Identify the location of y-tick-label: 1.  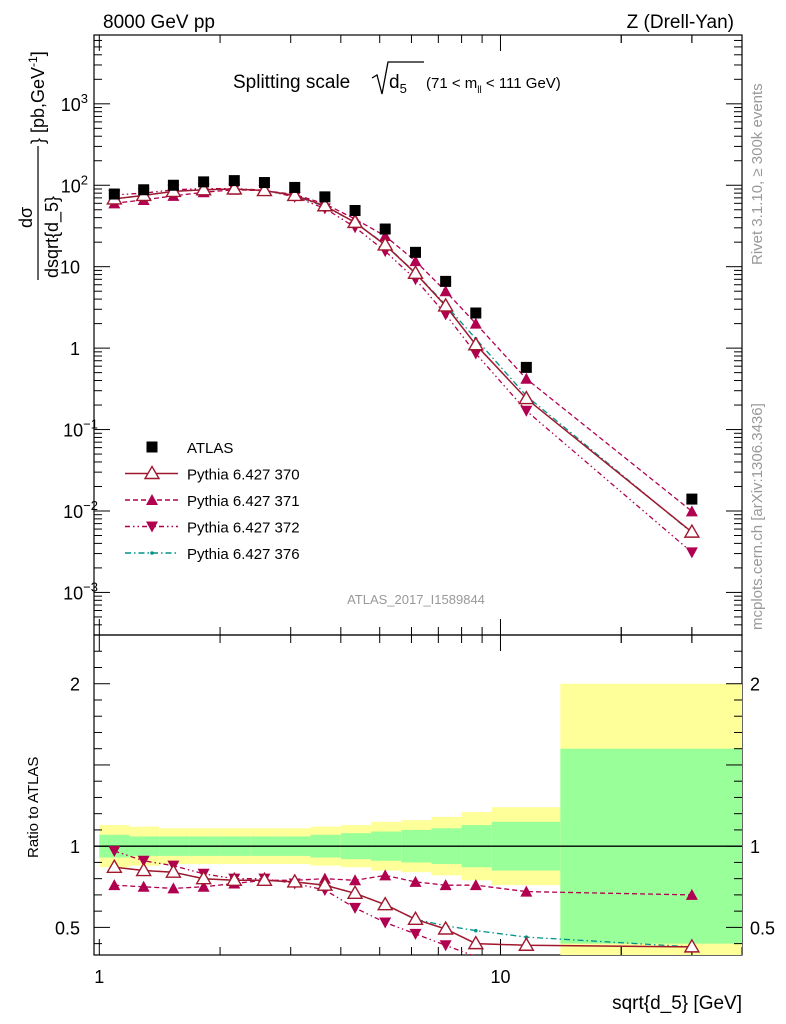
(75, 349).